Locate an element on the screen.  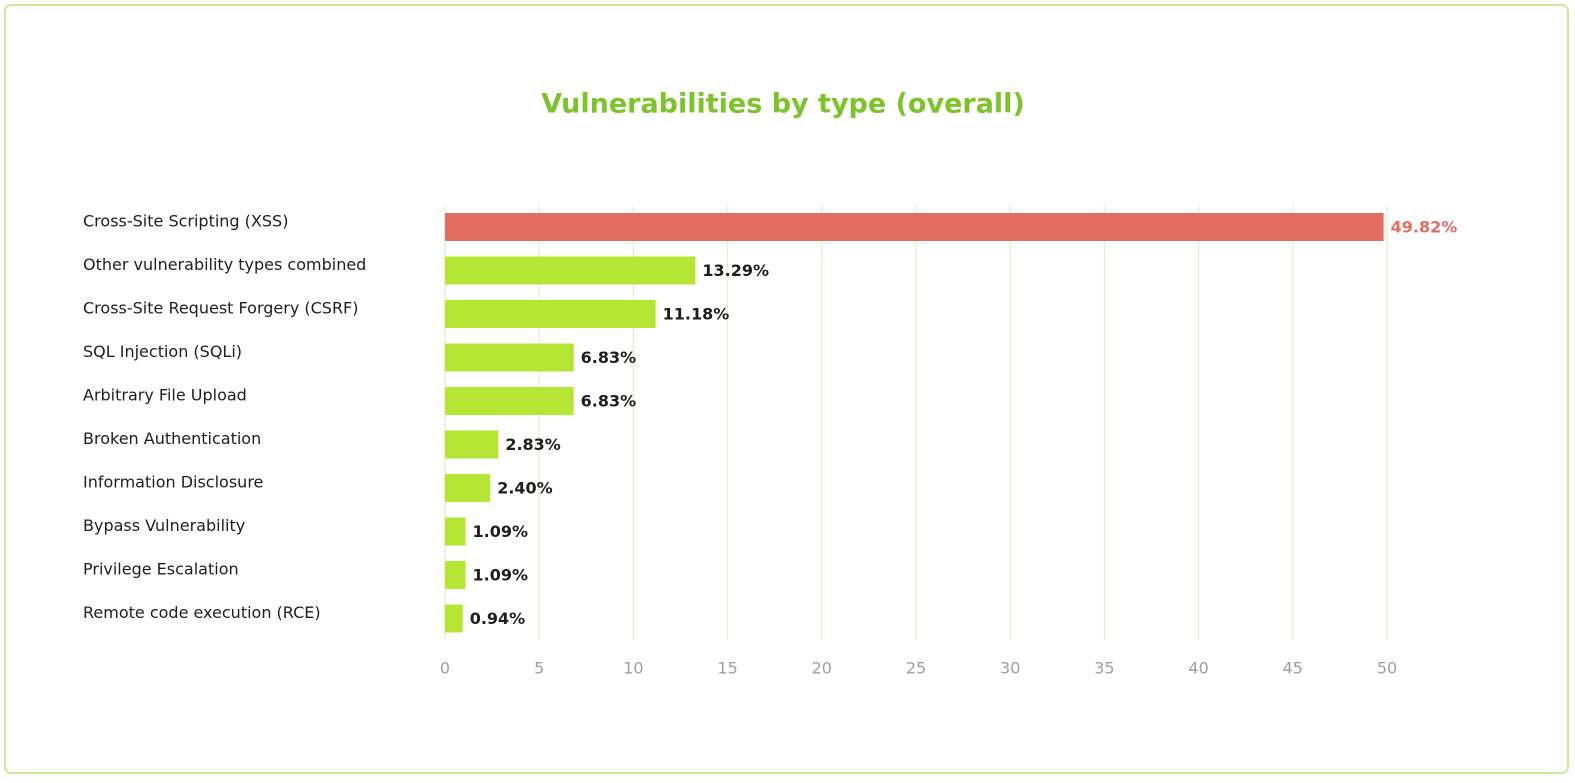
category-label: Bypass Vulnerability is located at coordinates (164, 525).